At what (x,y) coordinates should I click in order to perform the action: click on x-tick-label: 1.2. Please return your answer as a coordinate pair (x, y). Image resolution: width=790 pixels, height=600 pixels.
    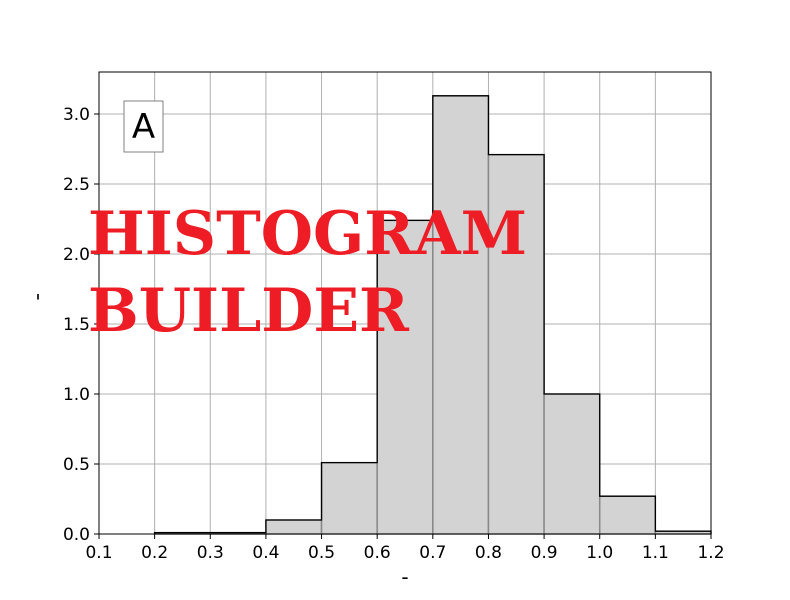
    Looking at the image, I should click on (710, 553).